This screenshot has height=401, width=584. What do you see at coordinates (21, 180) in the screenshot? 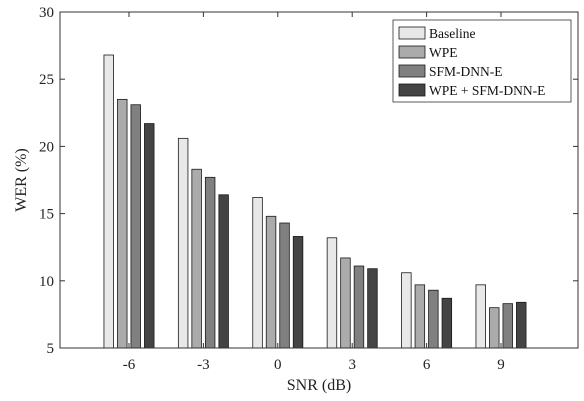
I see `y-axis-title: WER (%)` at bounding box center [21, 180].